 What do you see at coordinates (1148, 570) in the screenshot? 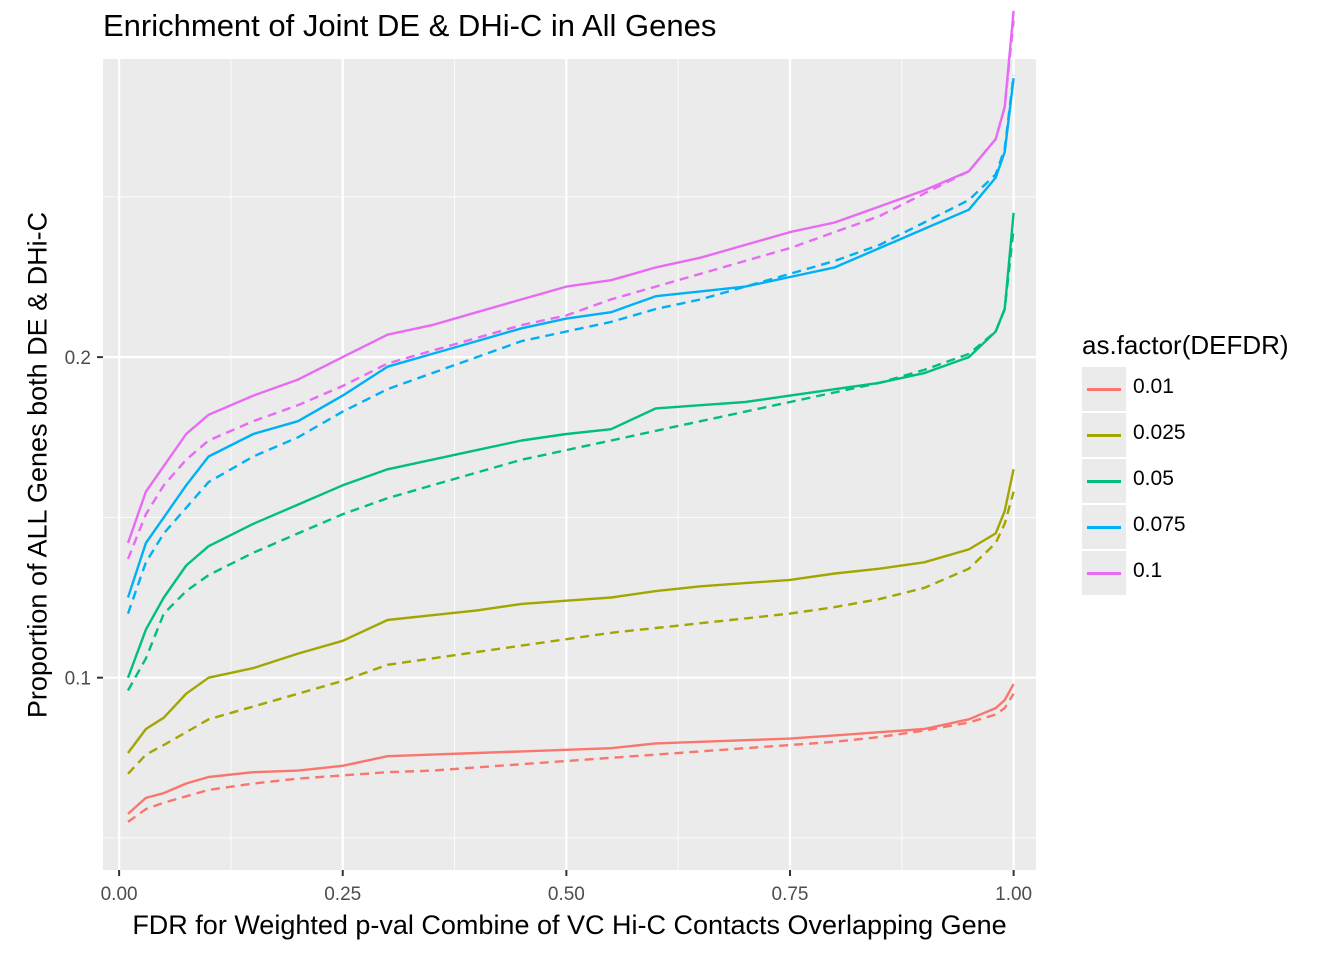
I see `legend-label: 0.1` at bounding box center [1148, 570].